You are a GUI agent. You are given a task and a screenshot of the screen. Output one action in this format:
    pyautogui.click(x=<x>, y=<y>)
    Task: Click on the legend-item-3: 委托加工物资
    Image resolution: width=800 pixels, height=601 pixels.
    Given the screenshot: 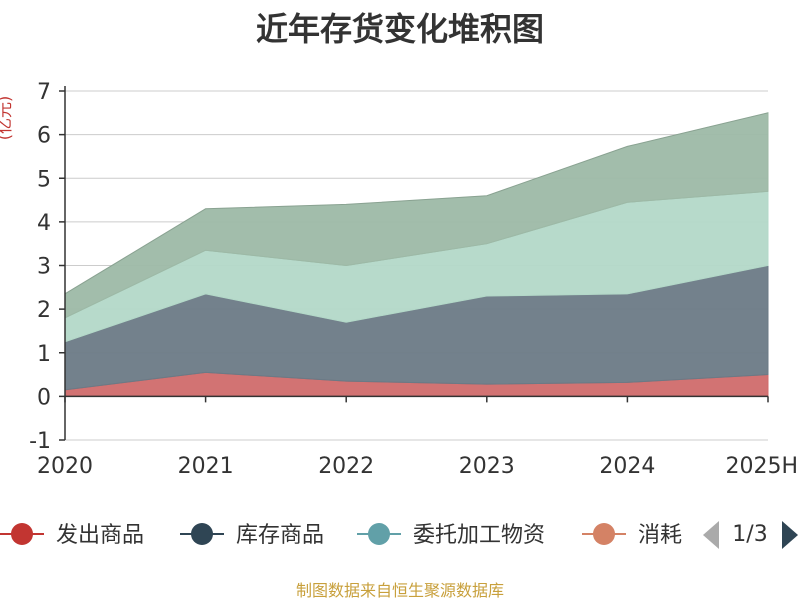 What is the action you would take?
    pyautogui.click(x=451, y=535)
    